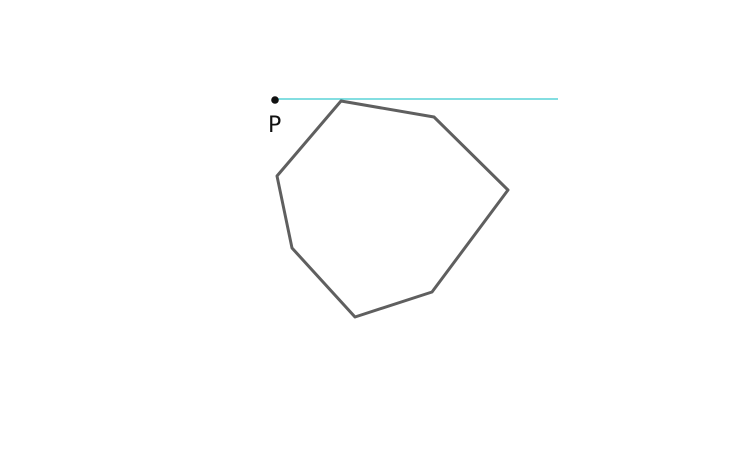  Describe the element at coordinates (274, 125) in the screenshot. I see `point-p-label: P` at that location.